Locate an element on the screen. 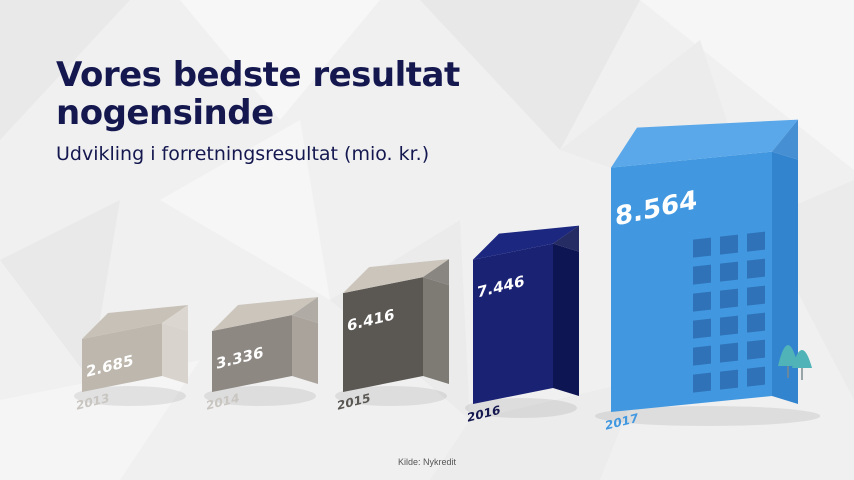  source-note: Kilde: Nykredit is located at coordinates (427, 462).